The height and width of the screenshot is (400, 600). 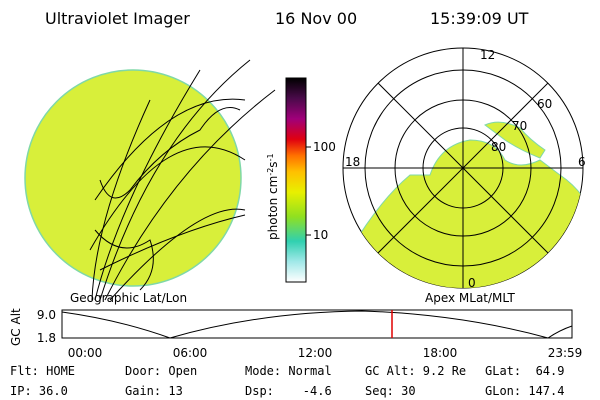 I want to click on time: 15:39:09 UT, so click(x=479, y=18).